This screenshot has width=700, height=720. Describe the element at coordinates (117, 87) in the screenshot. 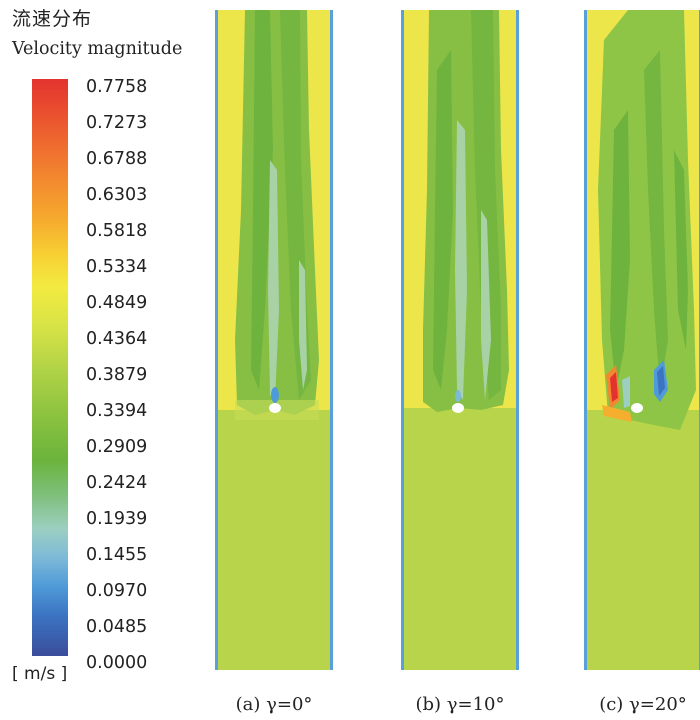

I see `tick-label: 0.7758` at that location.